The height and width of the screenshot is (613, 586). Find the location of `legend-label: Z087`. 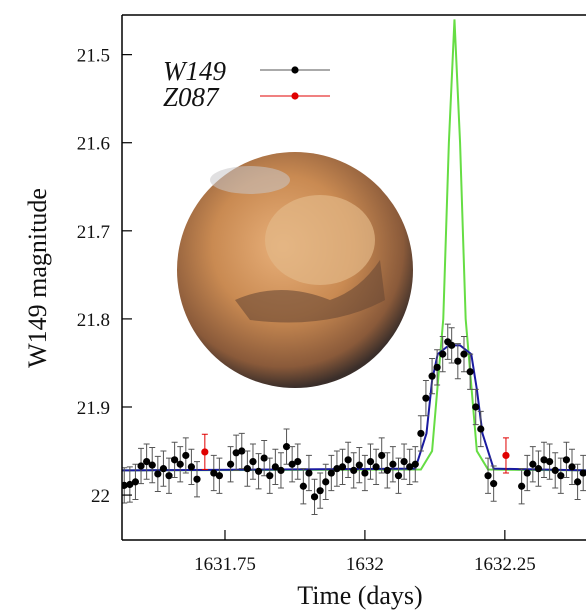

legend-label: Z087 is located at coordinates (191, 97).